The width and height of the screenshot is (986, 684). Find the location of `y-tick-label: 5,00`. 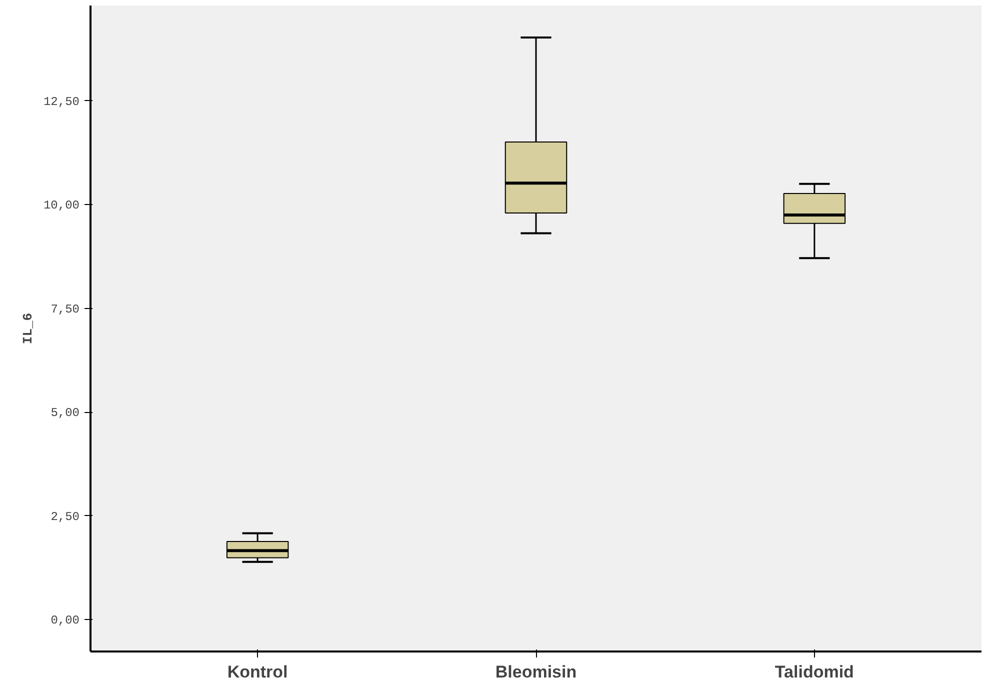

y-tick-label: 5,00 is located at coordinates (65, 413).